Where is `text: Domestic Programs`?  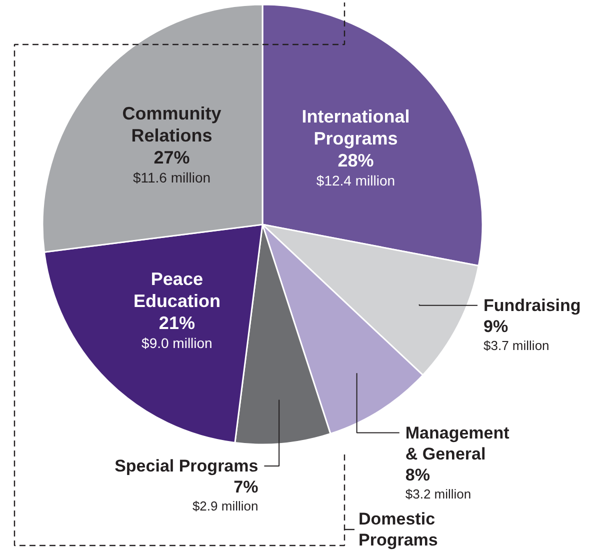 text: Domestic Programs is located at coordinates (398, 530).